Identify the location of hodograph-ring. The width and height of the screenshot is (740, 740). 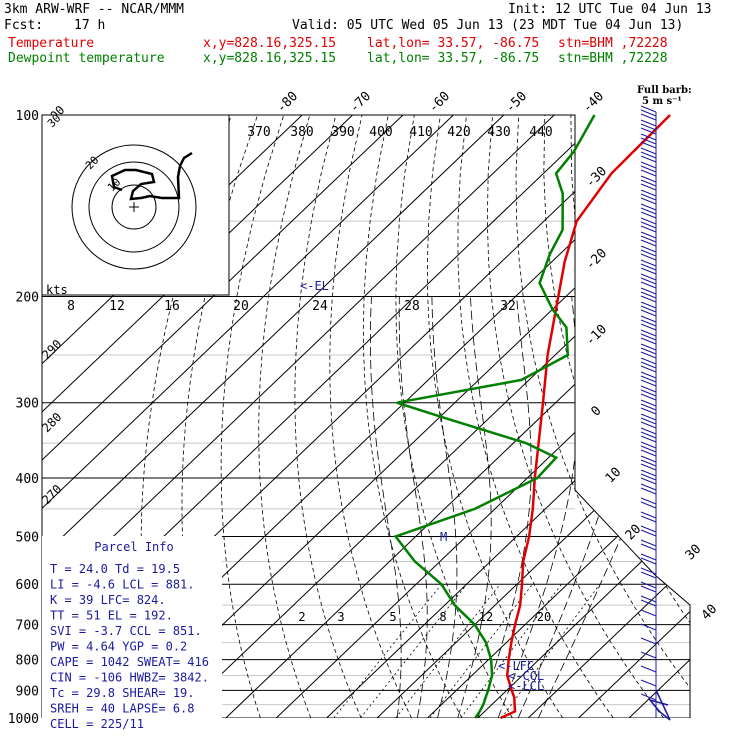
(134, 207).